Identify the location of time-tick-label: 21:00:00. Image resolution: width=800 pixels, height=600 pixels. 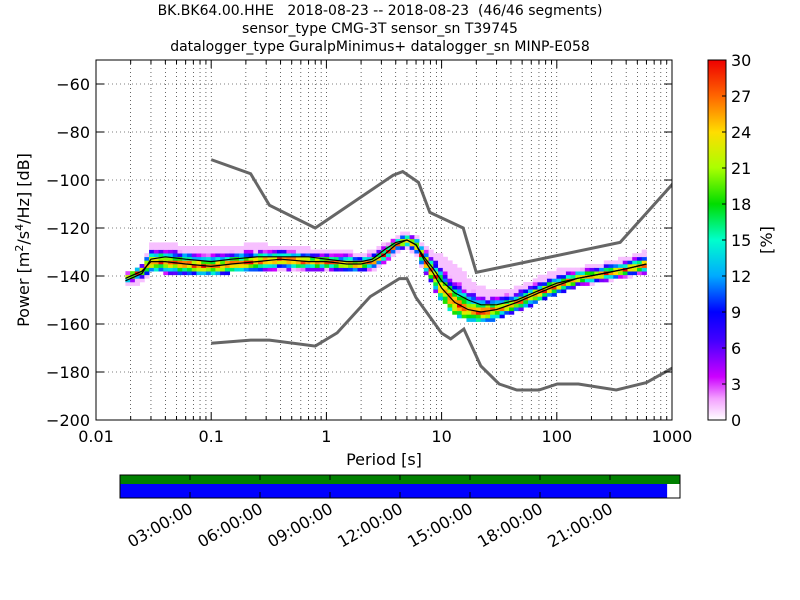
(580, 525).